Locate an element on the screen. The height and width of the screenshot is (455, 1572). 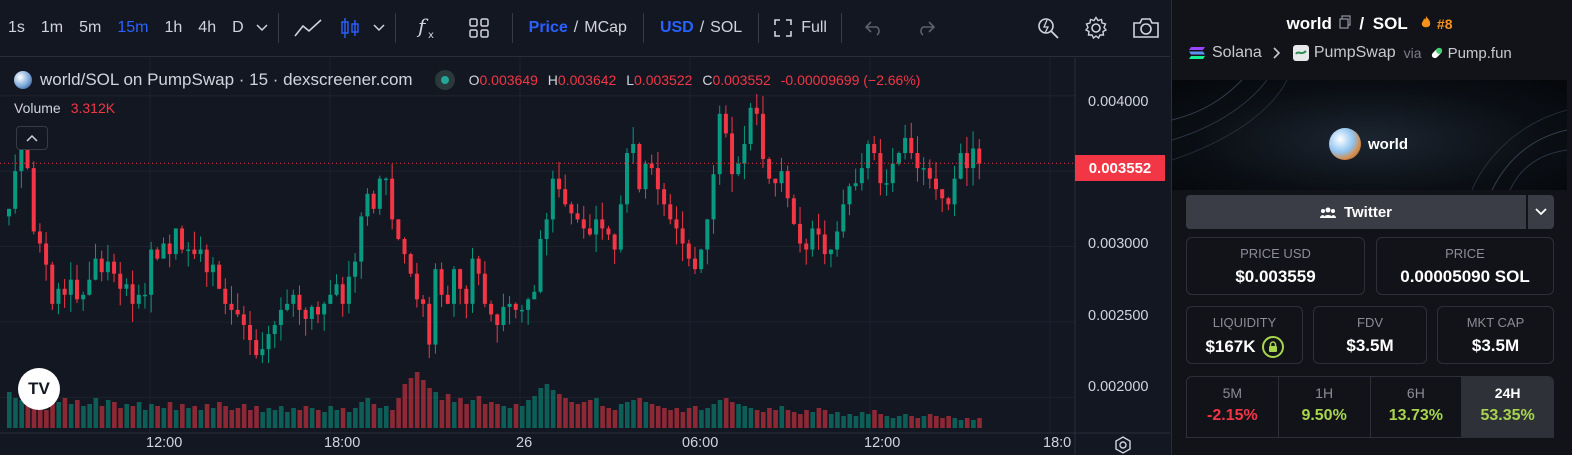
tradingview-logo: TV is located at coordinates (39, 389).